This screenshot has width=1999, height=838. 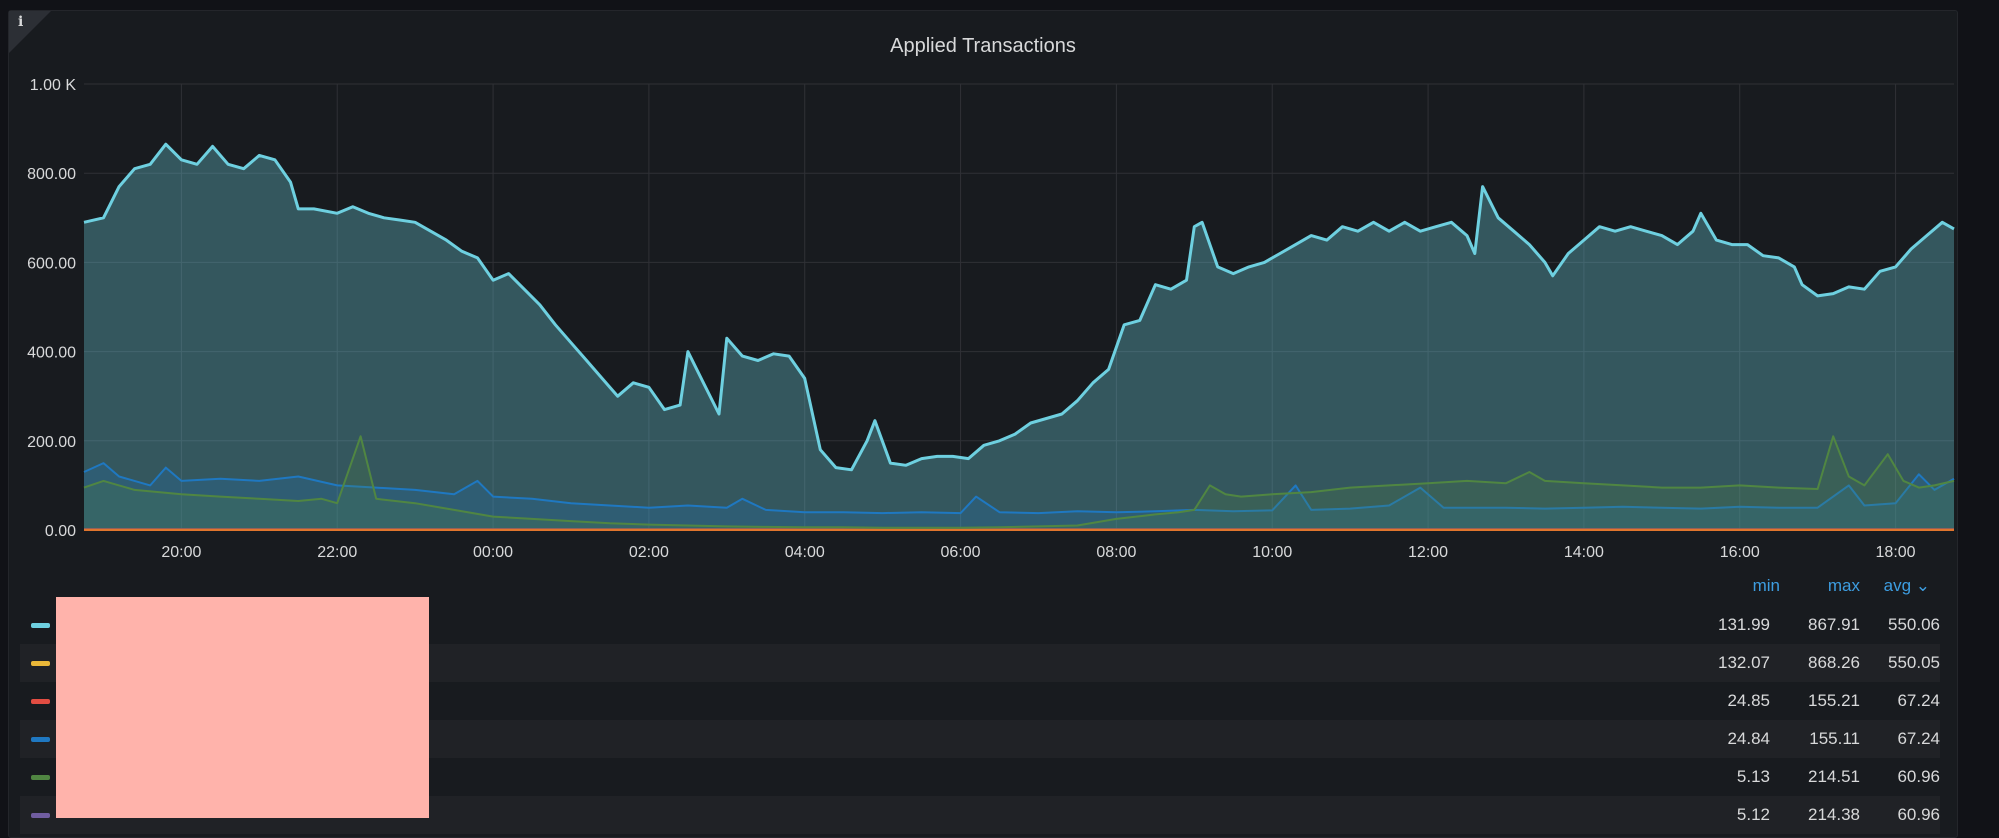 I want to click on redacted-series-names, so click(x=242, y=707).